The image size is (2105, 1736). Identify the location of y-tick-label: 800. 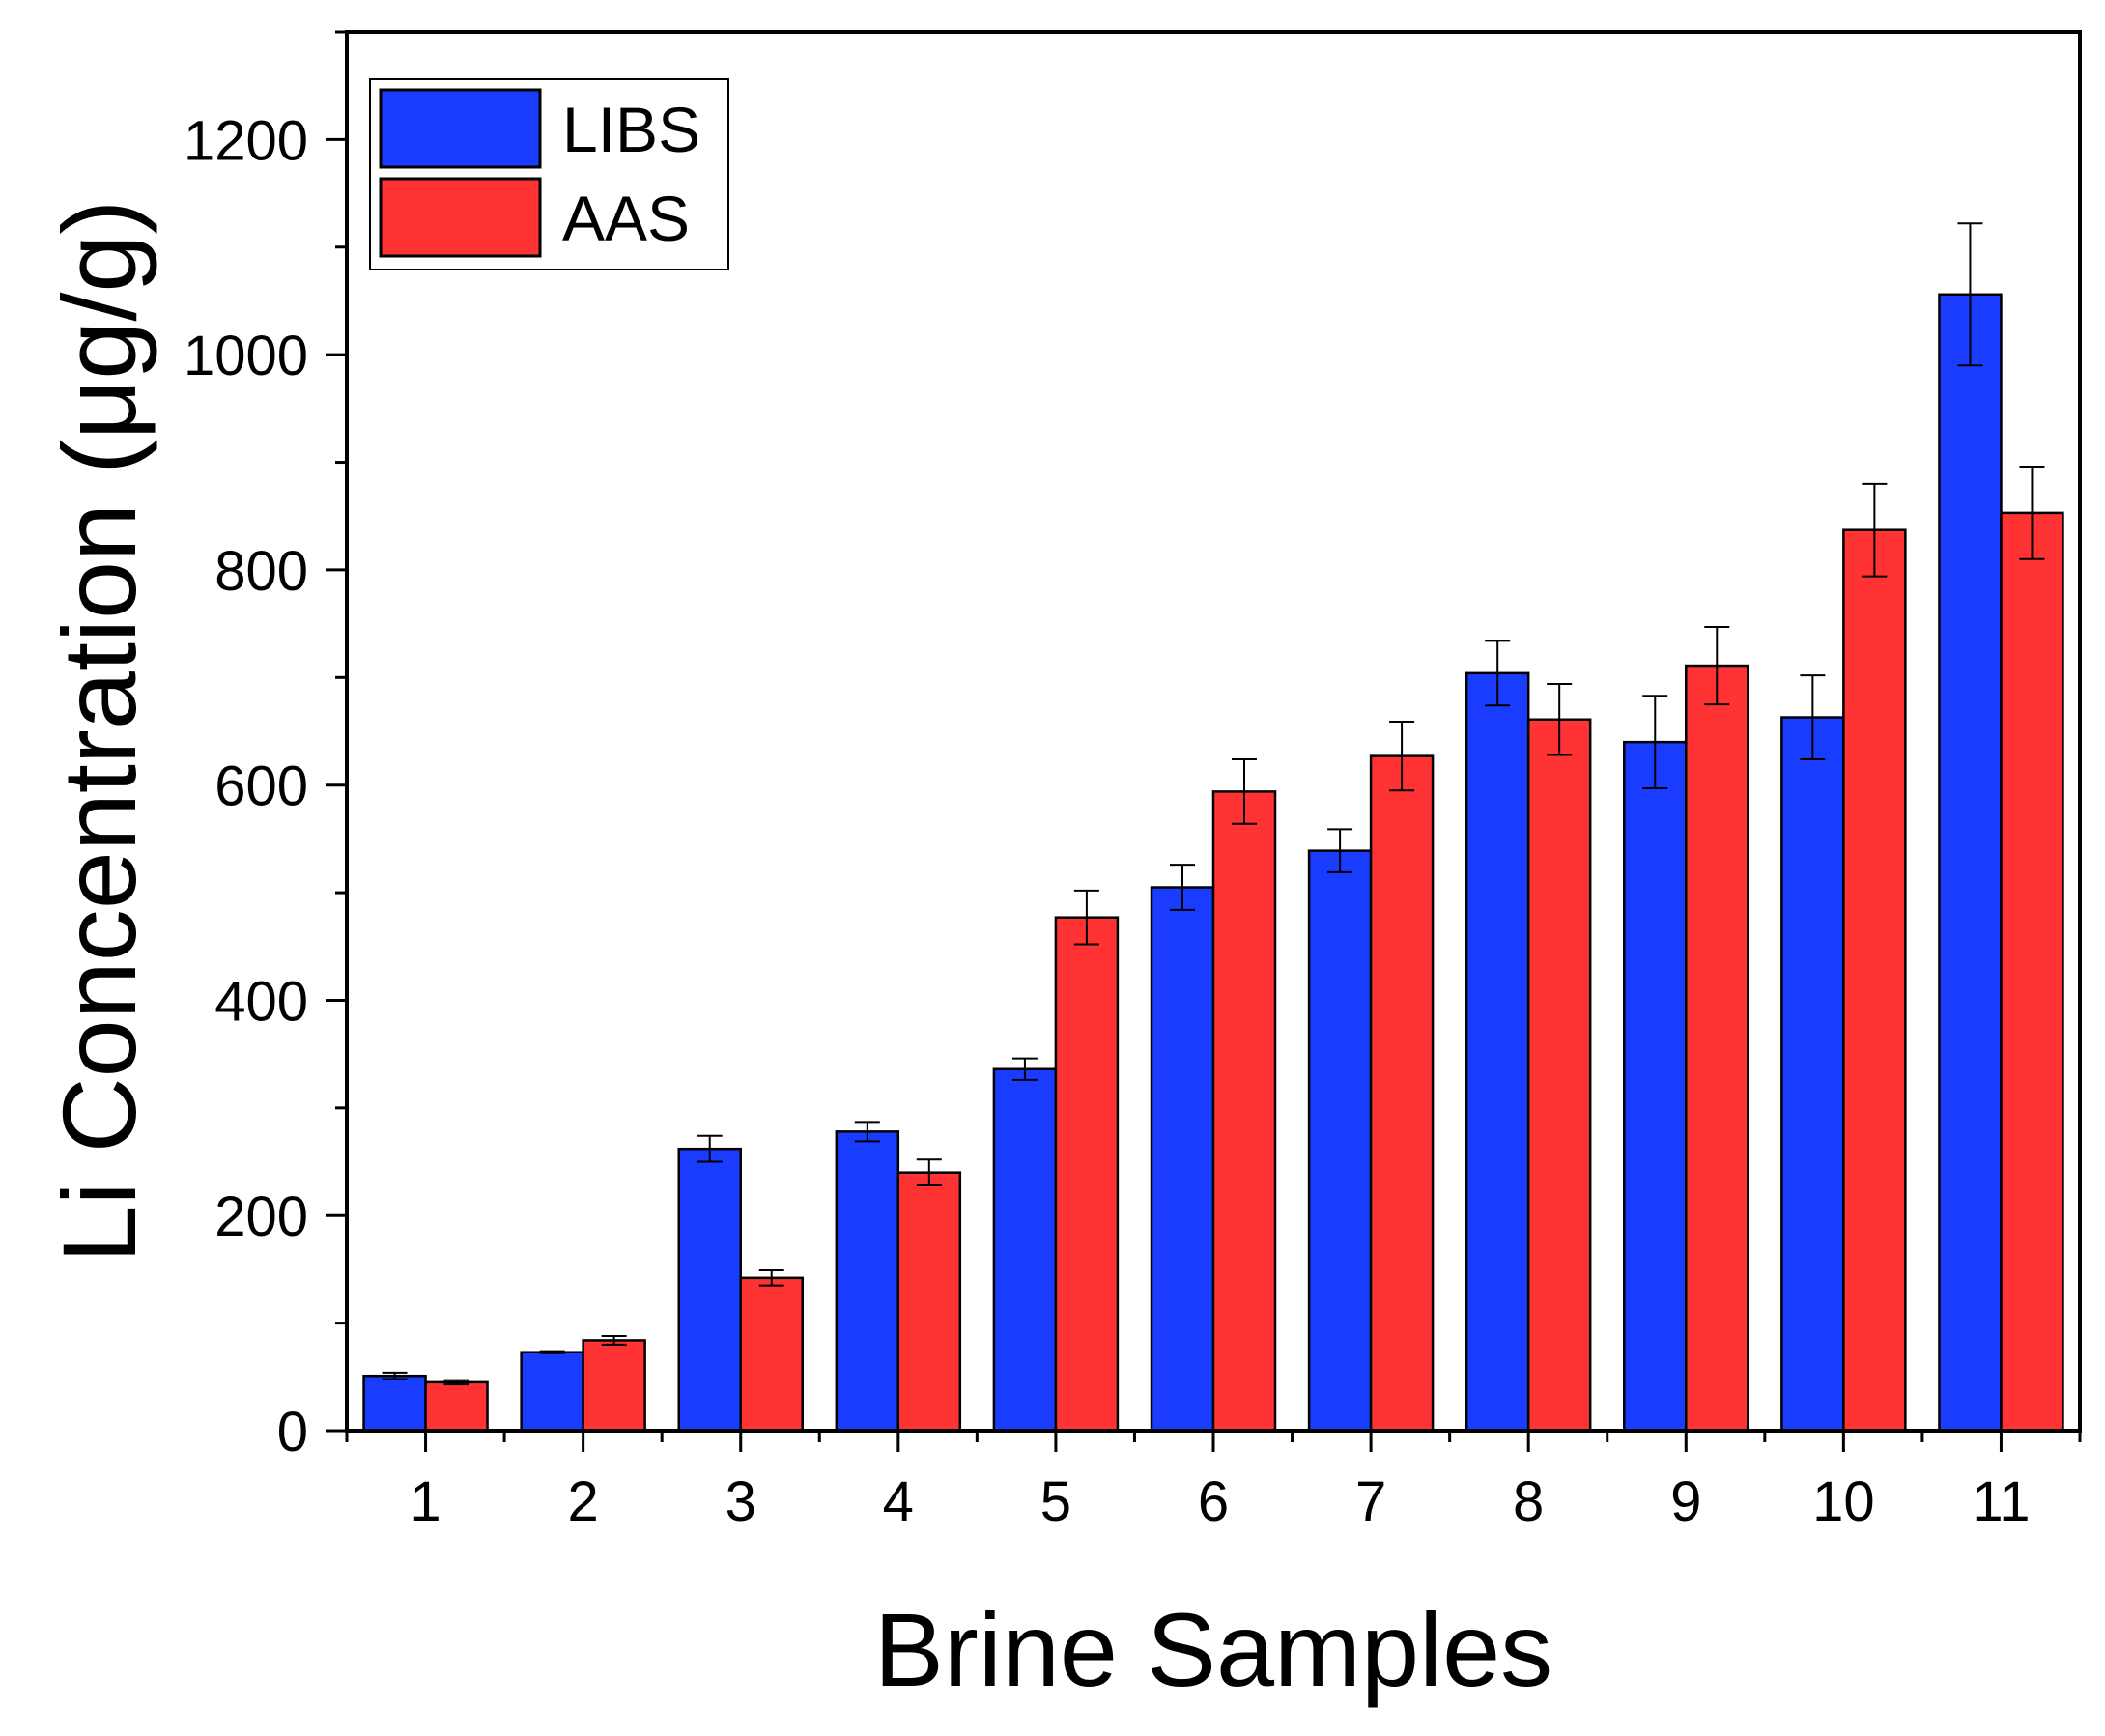
(261, 571).